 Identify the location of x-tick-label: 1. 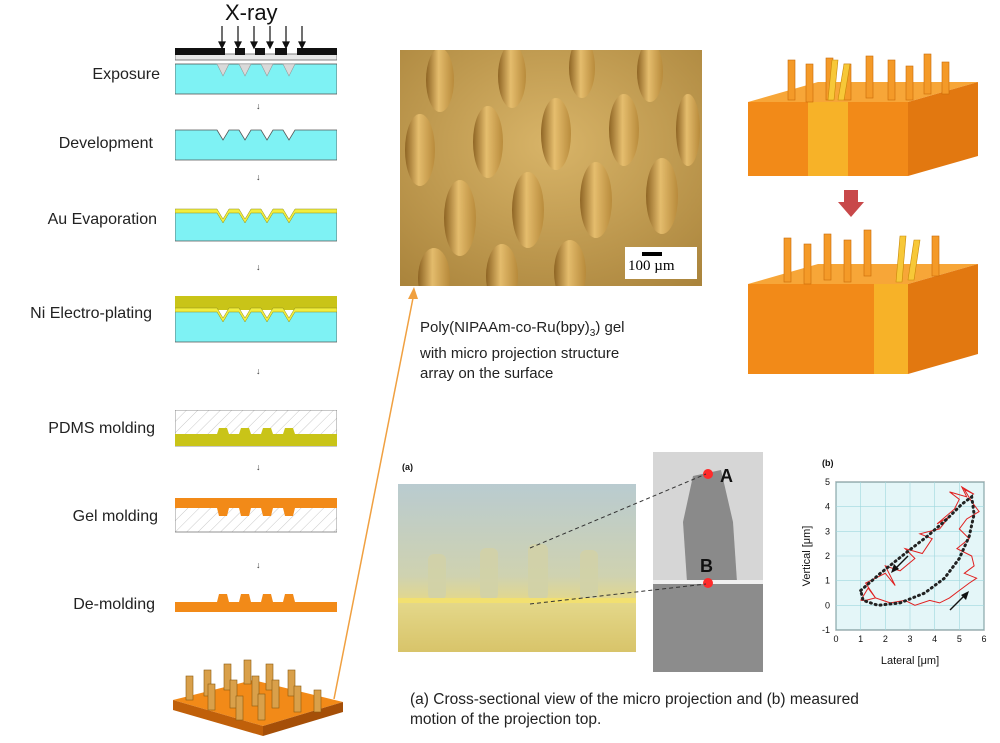
(860, 639).